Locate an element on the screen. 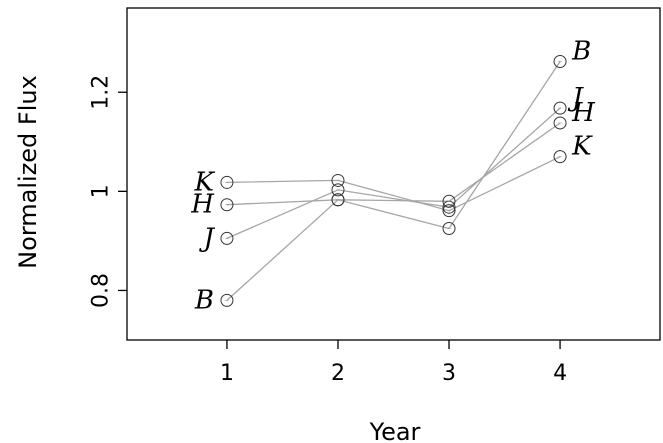 This screenshot has height=443, width=663. x-tick-label: 3 is located at coordinates (449, 373).